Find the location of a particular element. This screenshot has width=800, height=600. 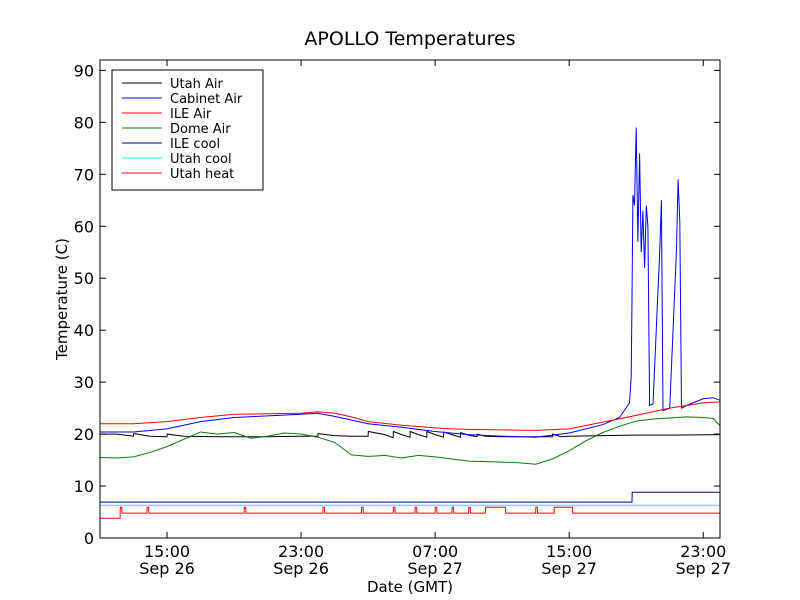

y-tick-label: 30 is located at coordinates (84, 382).